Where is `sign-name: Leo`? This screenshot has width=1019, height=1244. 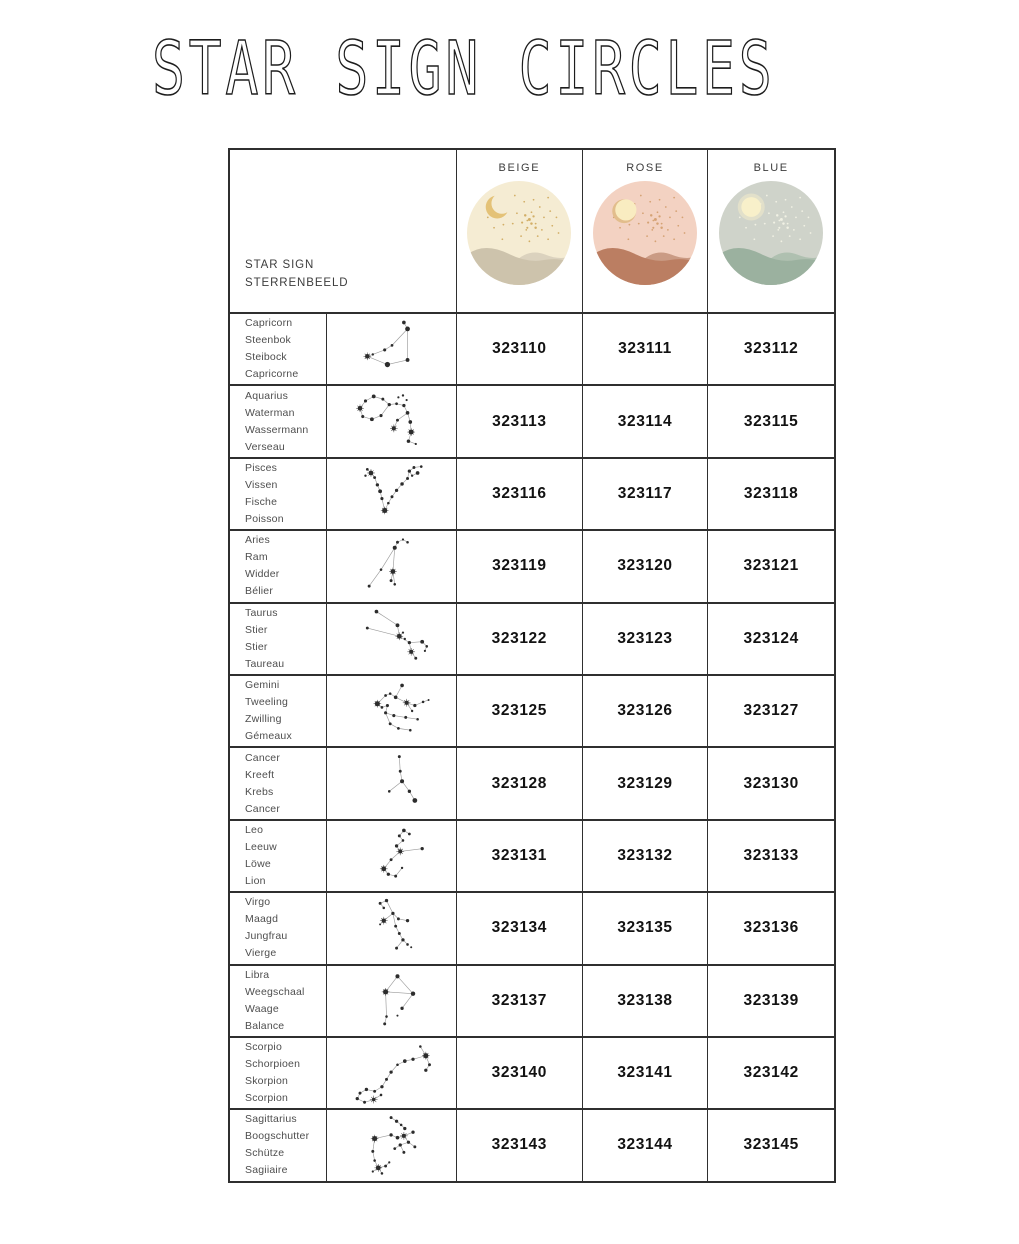 sign-name: Leo is located at coordinates (254, 829).